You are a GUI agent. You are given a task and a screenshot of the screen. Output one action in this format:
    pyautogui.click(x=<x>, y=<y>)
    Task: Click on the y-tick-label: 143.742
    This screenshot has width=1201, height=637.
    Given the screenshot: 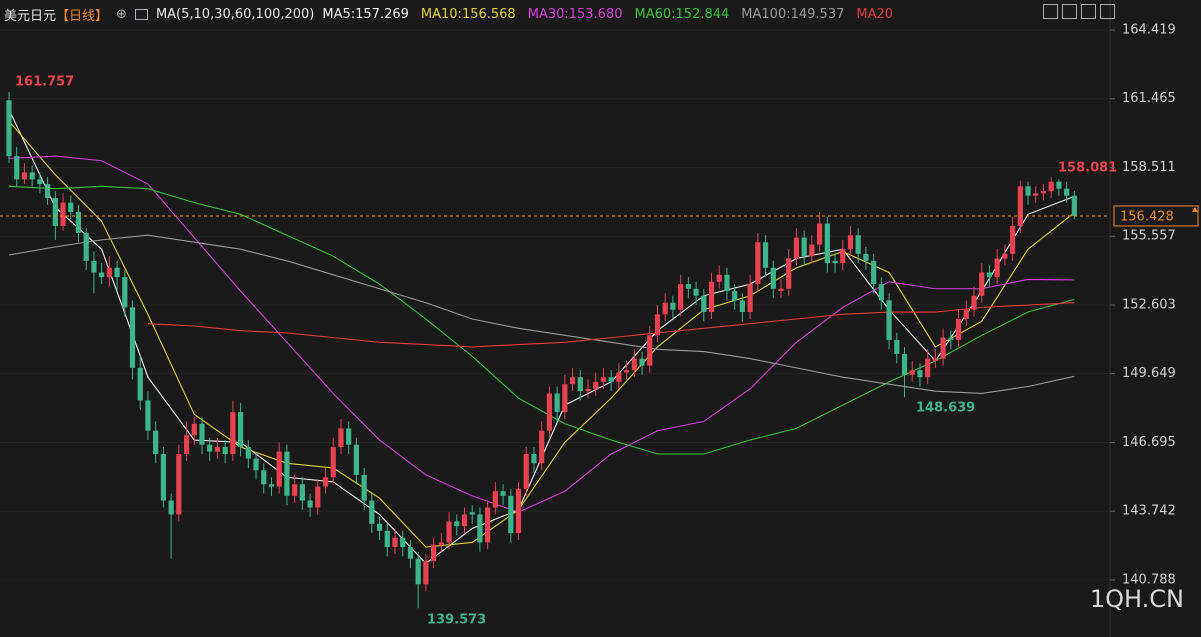 What is the action you would take?
    pyautogui.click(x=1149, y=511)
    